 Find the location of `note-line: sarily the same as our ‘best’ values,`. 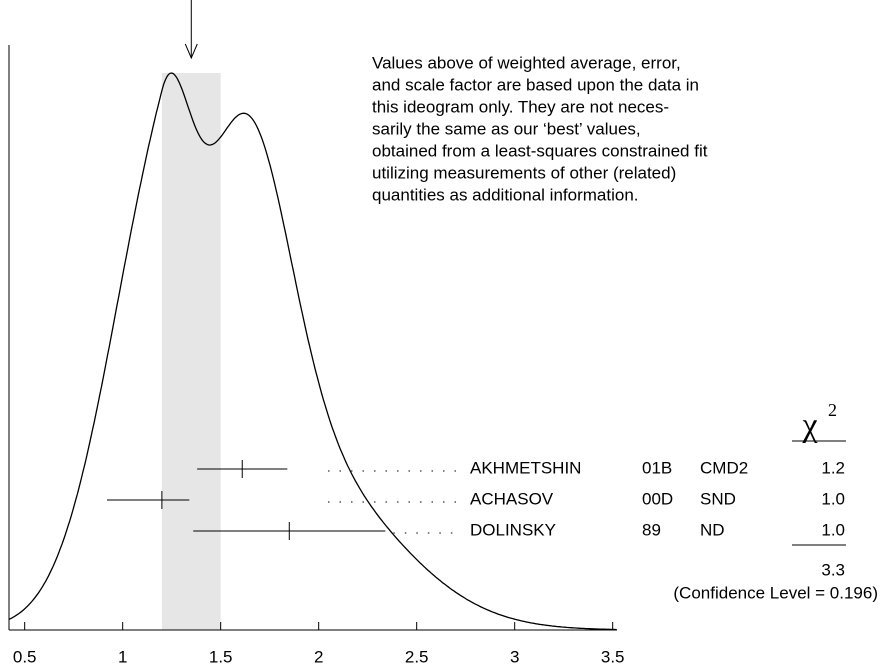

note-line: sarily the same as our ‘best’ values, is located at coordinates (506, 128).